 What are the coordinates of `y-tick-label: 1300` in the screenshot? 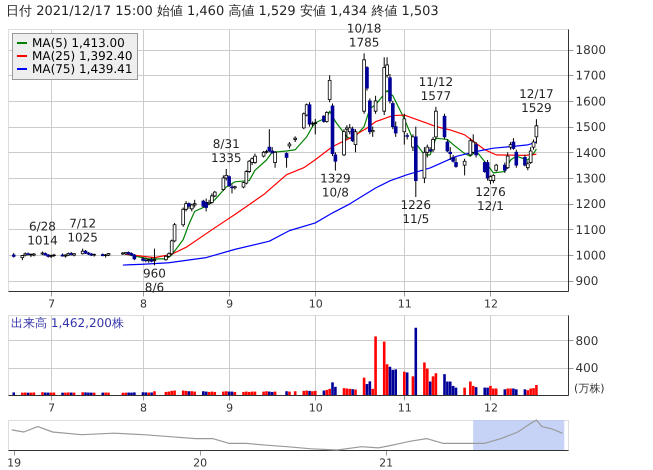 It's located at (591, 178).